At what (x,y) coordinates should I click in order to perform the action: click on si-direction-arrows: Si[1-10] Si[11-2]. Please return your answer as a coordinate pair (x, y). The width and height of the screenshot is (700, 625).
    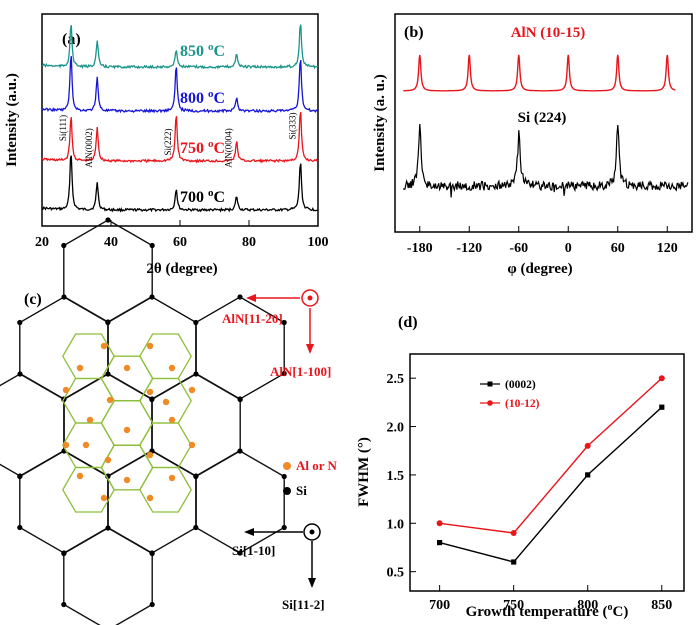
    Looking at the image, I should click on (278, 567).